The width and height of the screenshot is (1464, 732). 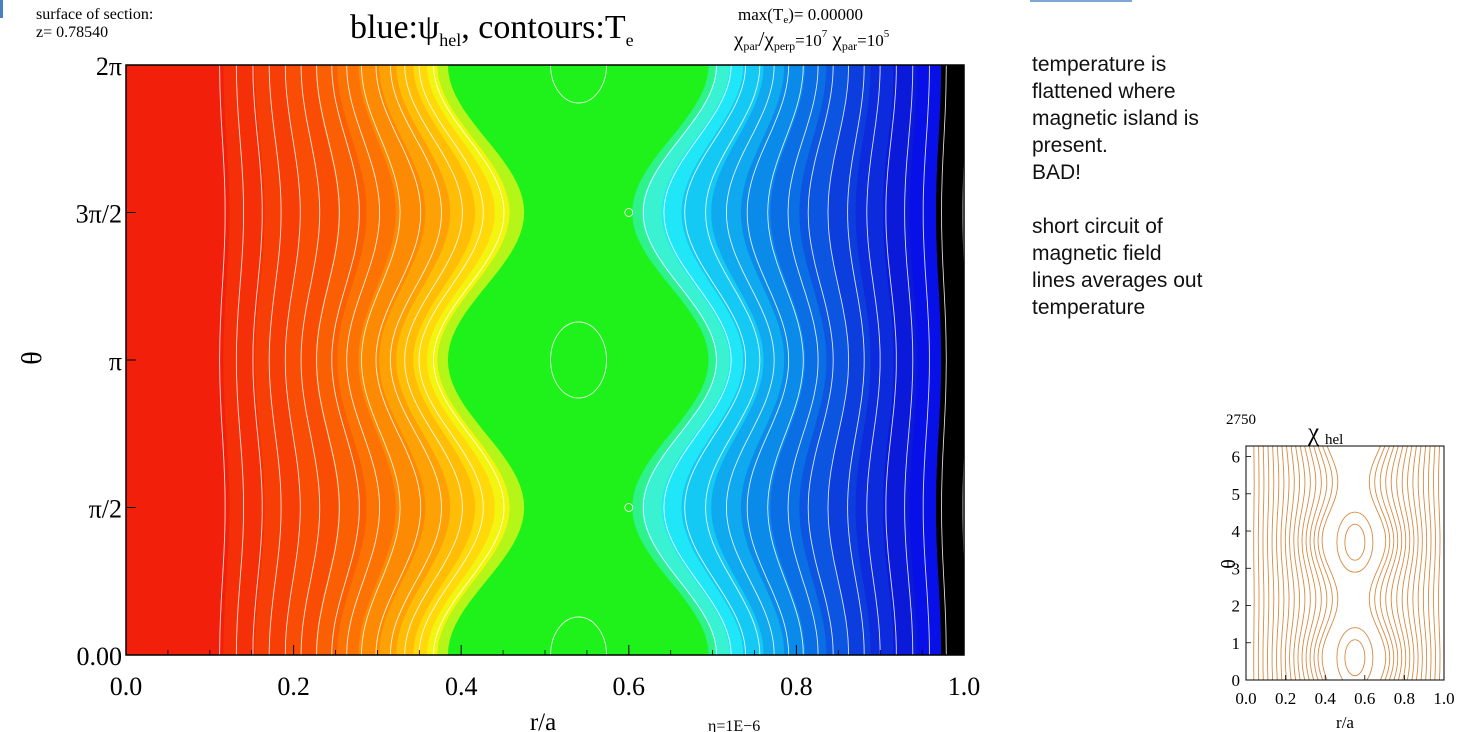 What do you see at coordinates (178, 360) in the screenshot?
I see `heatmap-band` at bounding box center [178, 360].